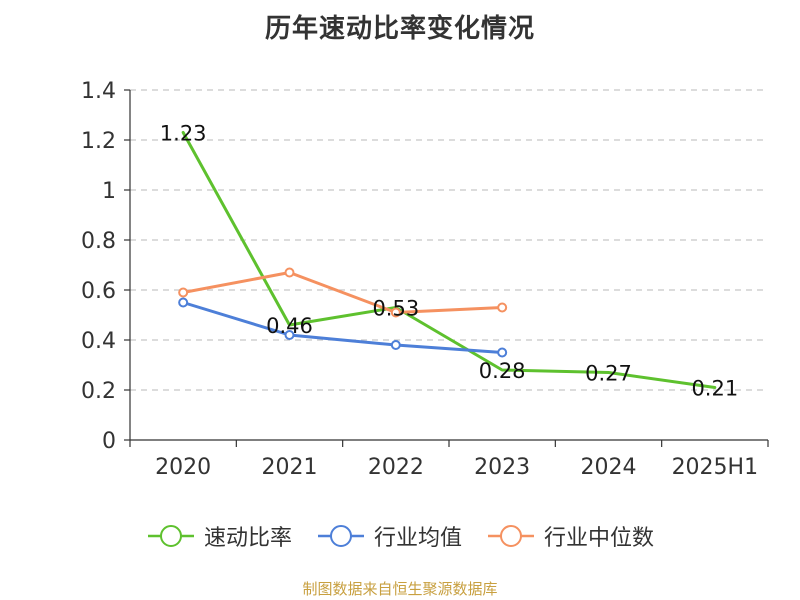 The height and width of the screenshot is (600, 800). What do you see at coordinates (599, 538) in the screenshot?
I see `legend-label: 行业中位数` at bounding box center [599, 538].